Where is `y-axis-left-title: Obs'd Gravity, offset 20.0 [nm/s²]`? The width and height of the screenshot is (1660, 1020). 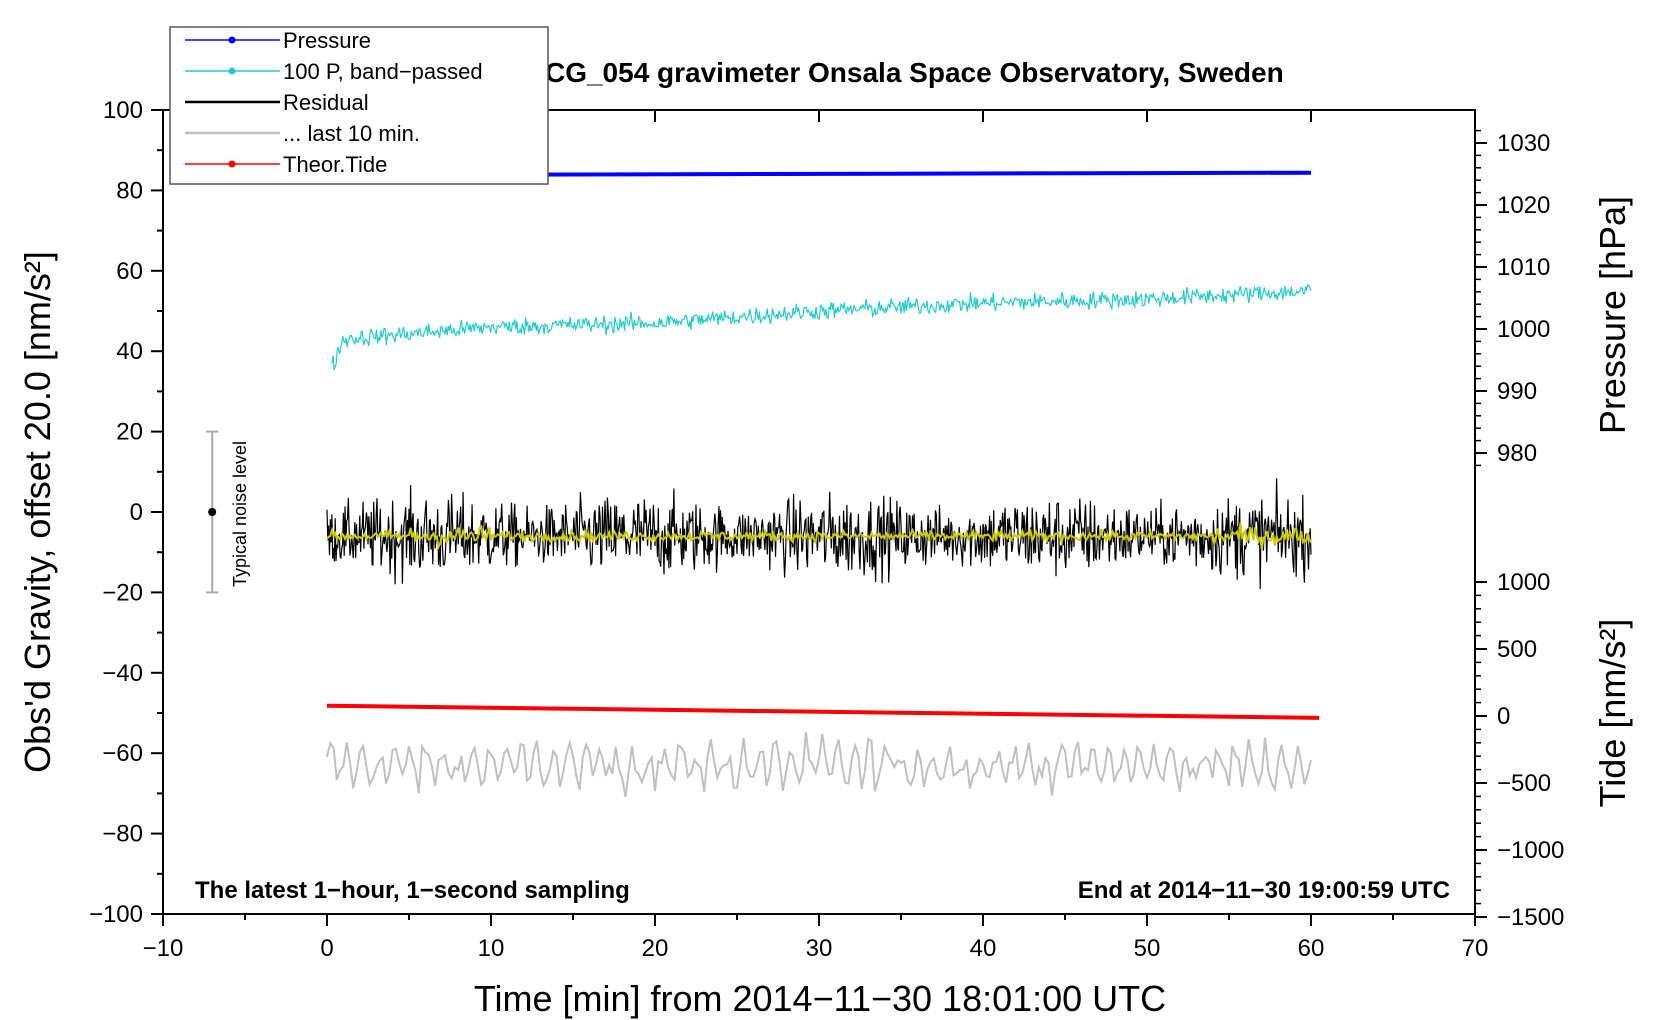 y-axis-left-title: Obs'd Gravity, offset 20.0 [nm/s²] is located at coordinates (37, 512).